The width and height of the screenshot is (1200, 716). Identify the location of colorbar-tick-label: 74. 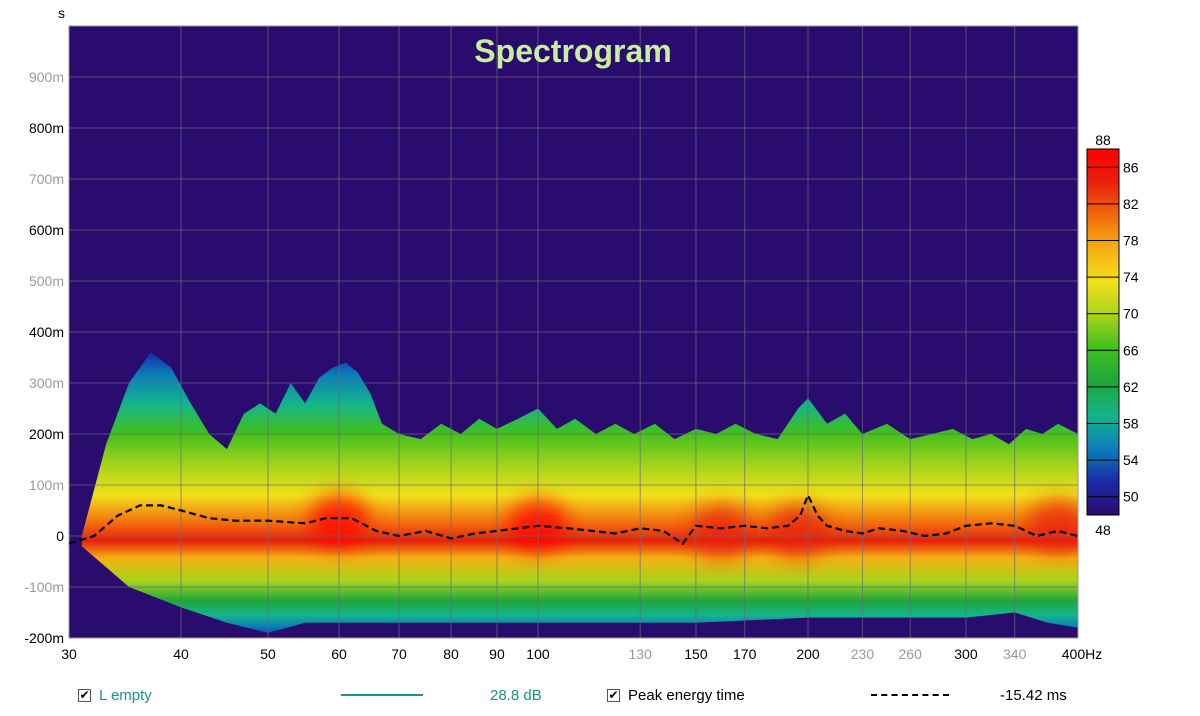
(1131, 277).